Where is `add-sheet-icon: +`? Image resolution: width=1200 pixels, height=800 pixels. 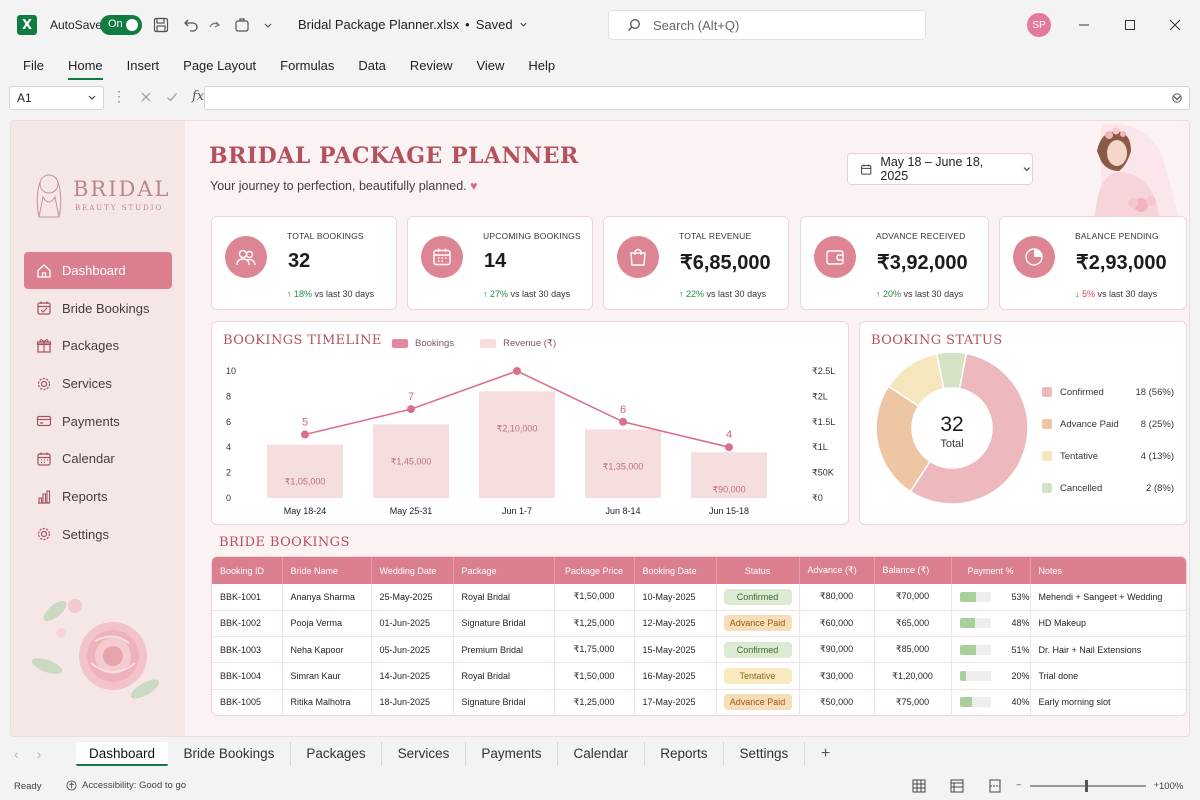
add-sheet-icon: + is located at coordinates (825, 753).